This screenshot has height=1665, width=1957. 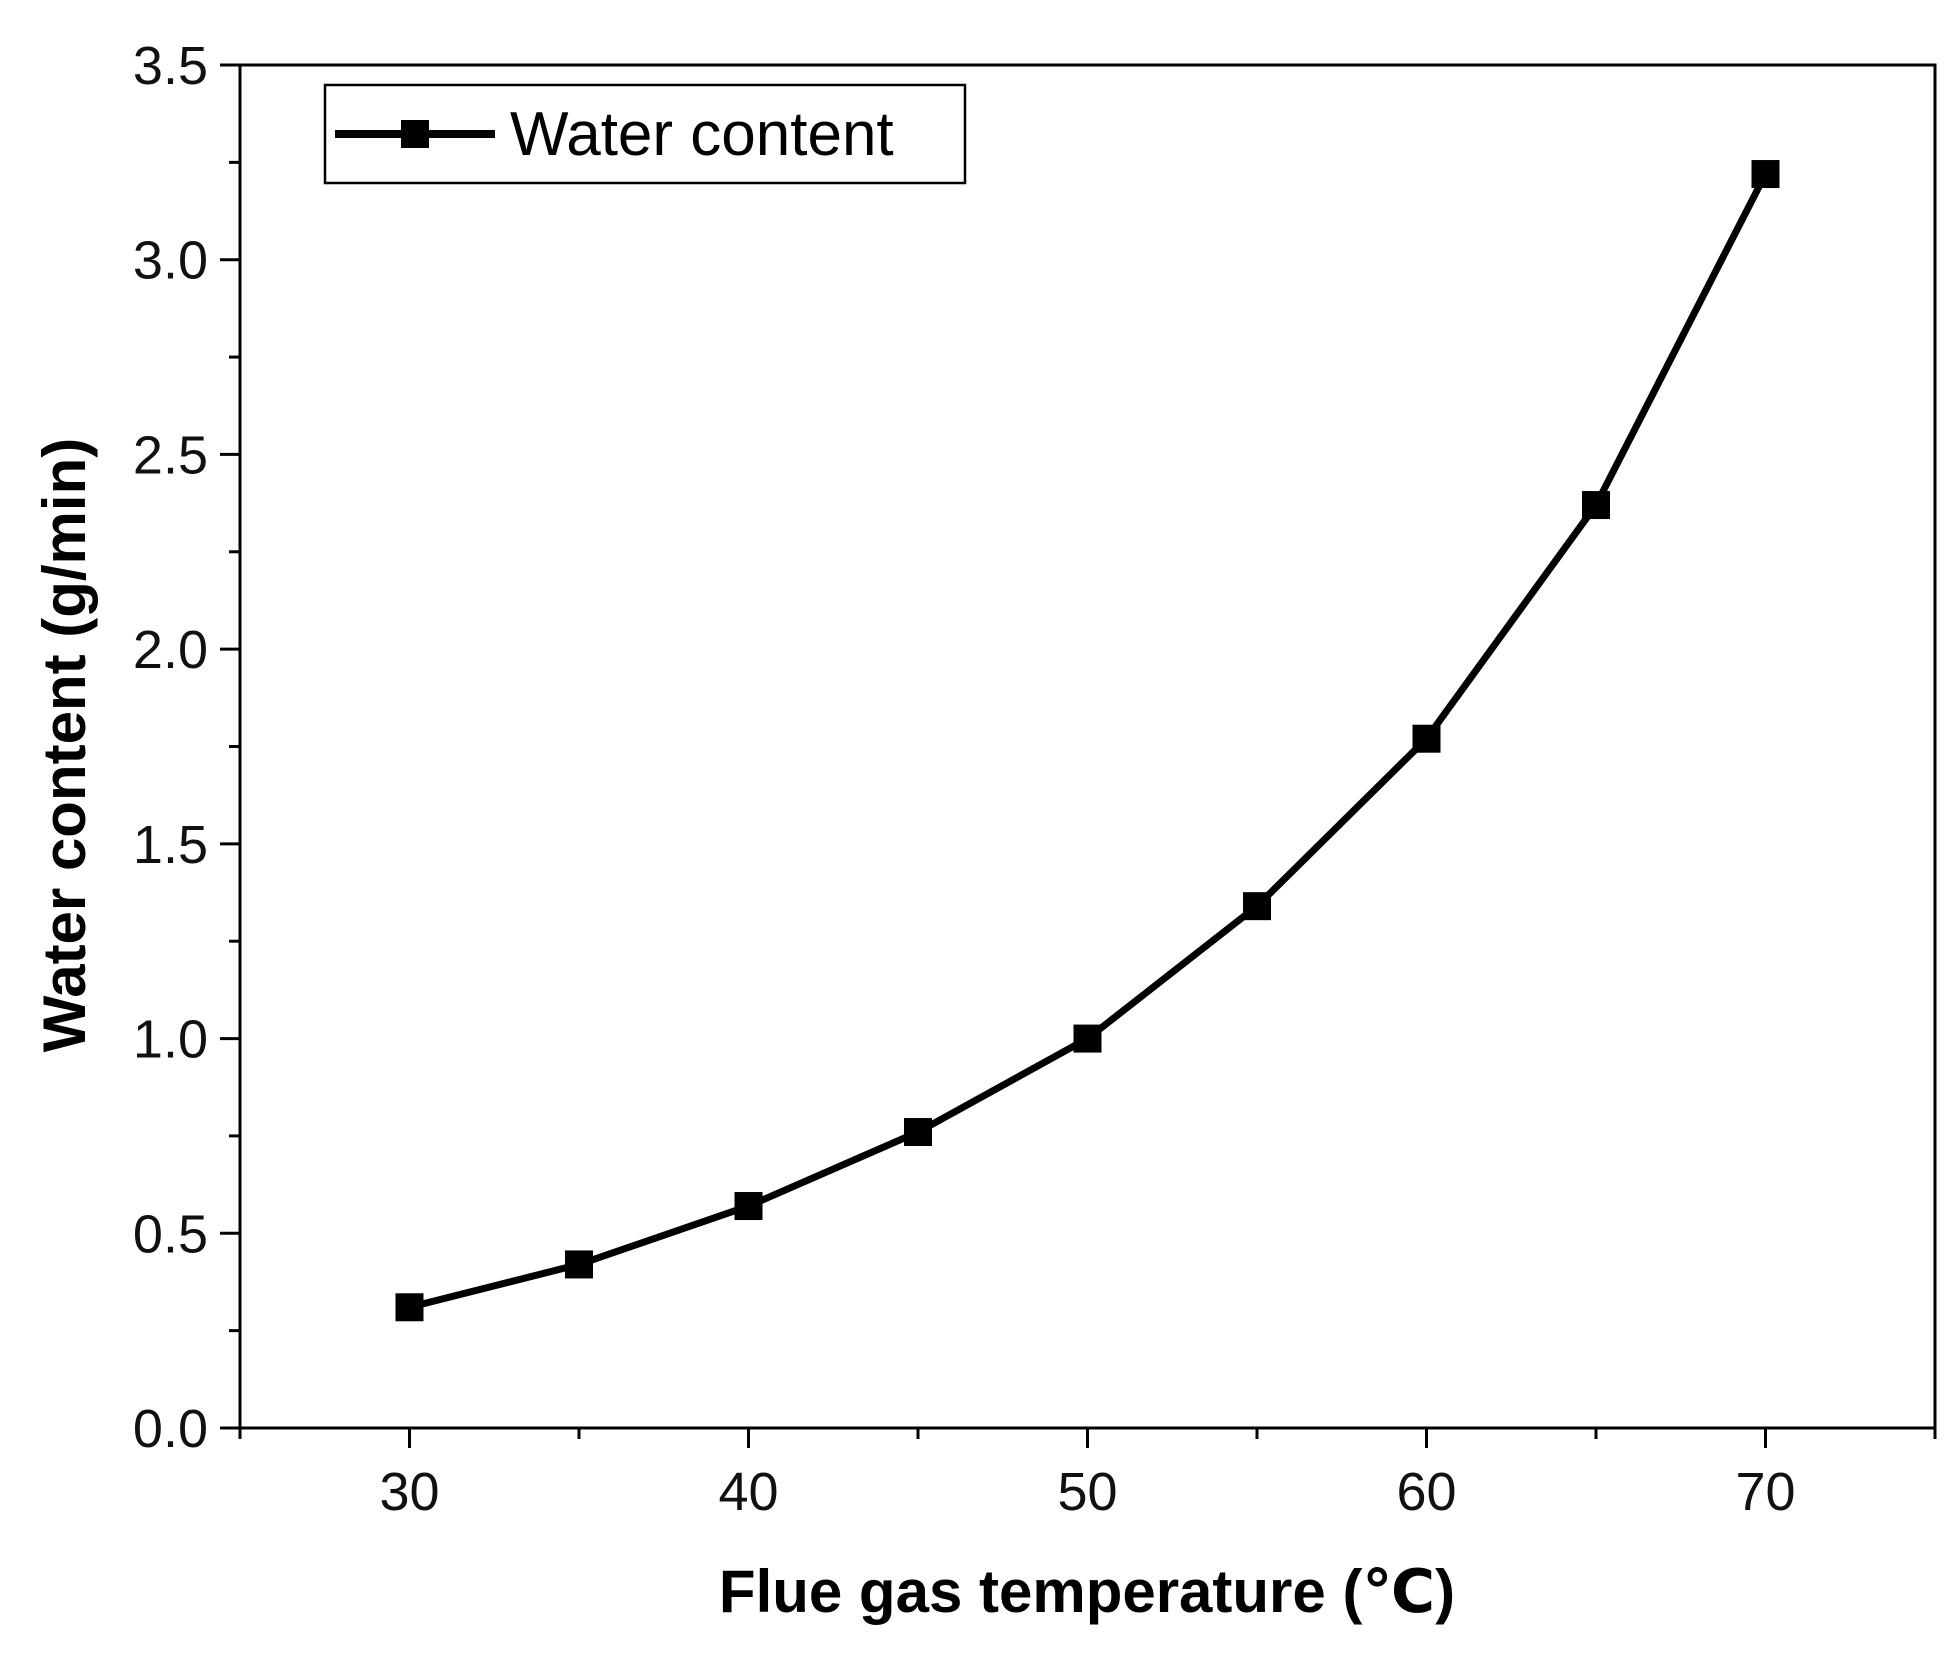 I want to click on x-tick-label: 50, so click(x=1087, y=1492).